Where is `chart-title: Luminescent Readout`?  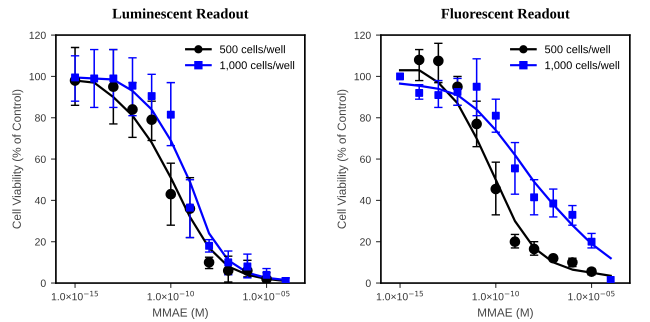
chart-title: Luminescent Readout is located at coordinates (180, 13).